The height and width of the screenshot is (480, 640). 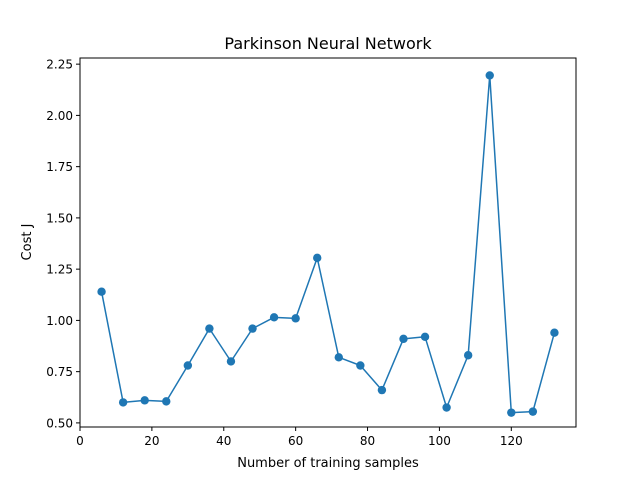 What do you see at coordinates (328, 43) in the screenshot?
I see `chart-title: Parkinson Neural Network` at bounding box center [328, 43].